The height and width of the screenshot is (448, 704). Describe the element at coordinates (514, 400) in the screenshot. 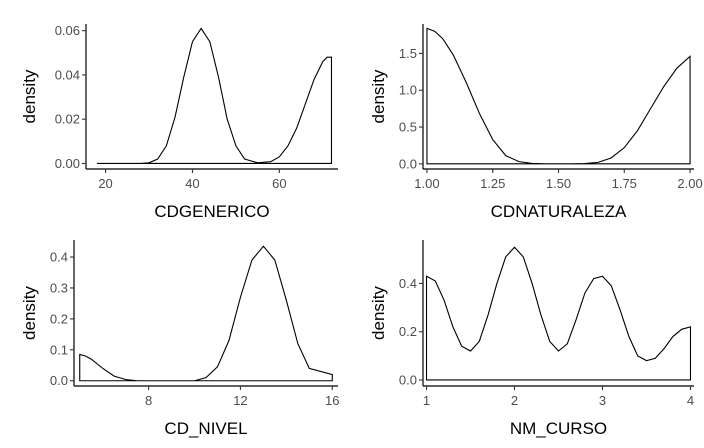

I see `x-tick-label: 2` at that location.